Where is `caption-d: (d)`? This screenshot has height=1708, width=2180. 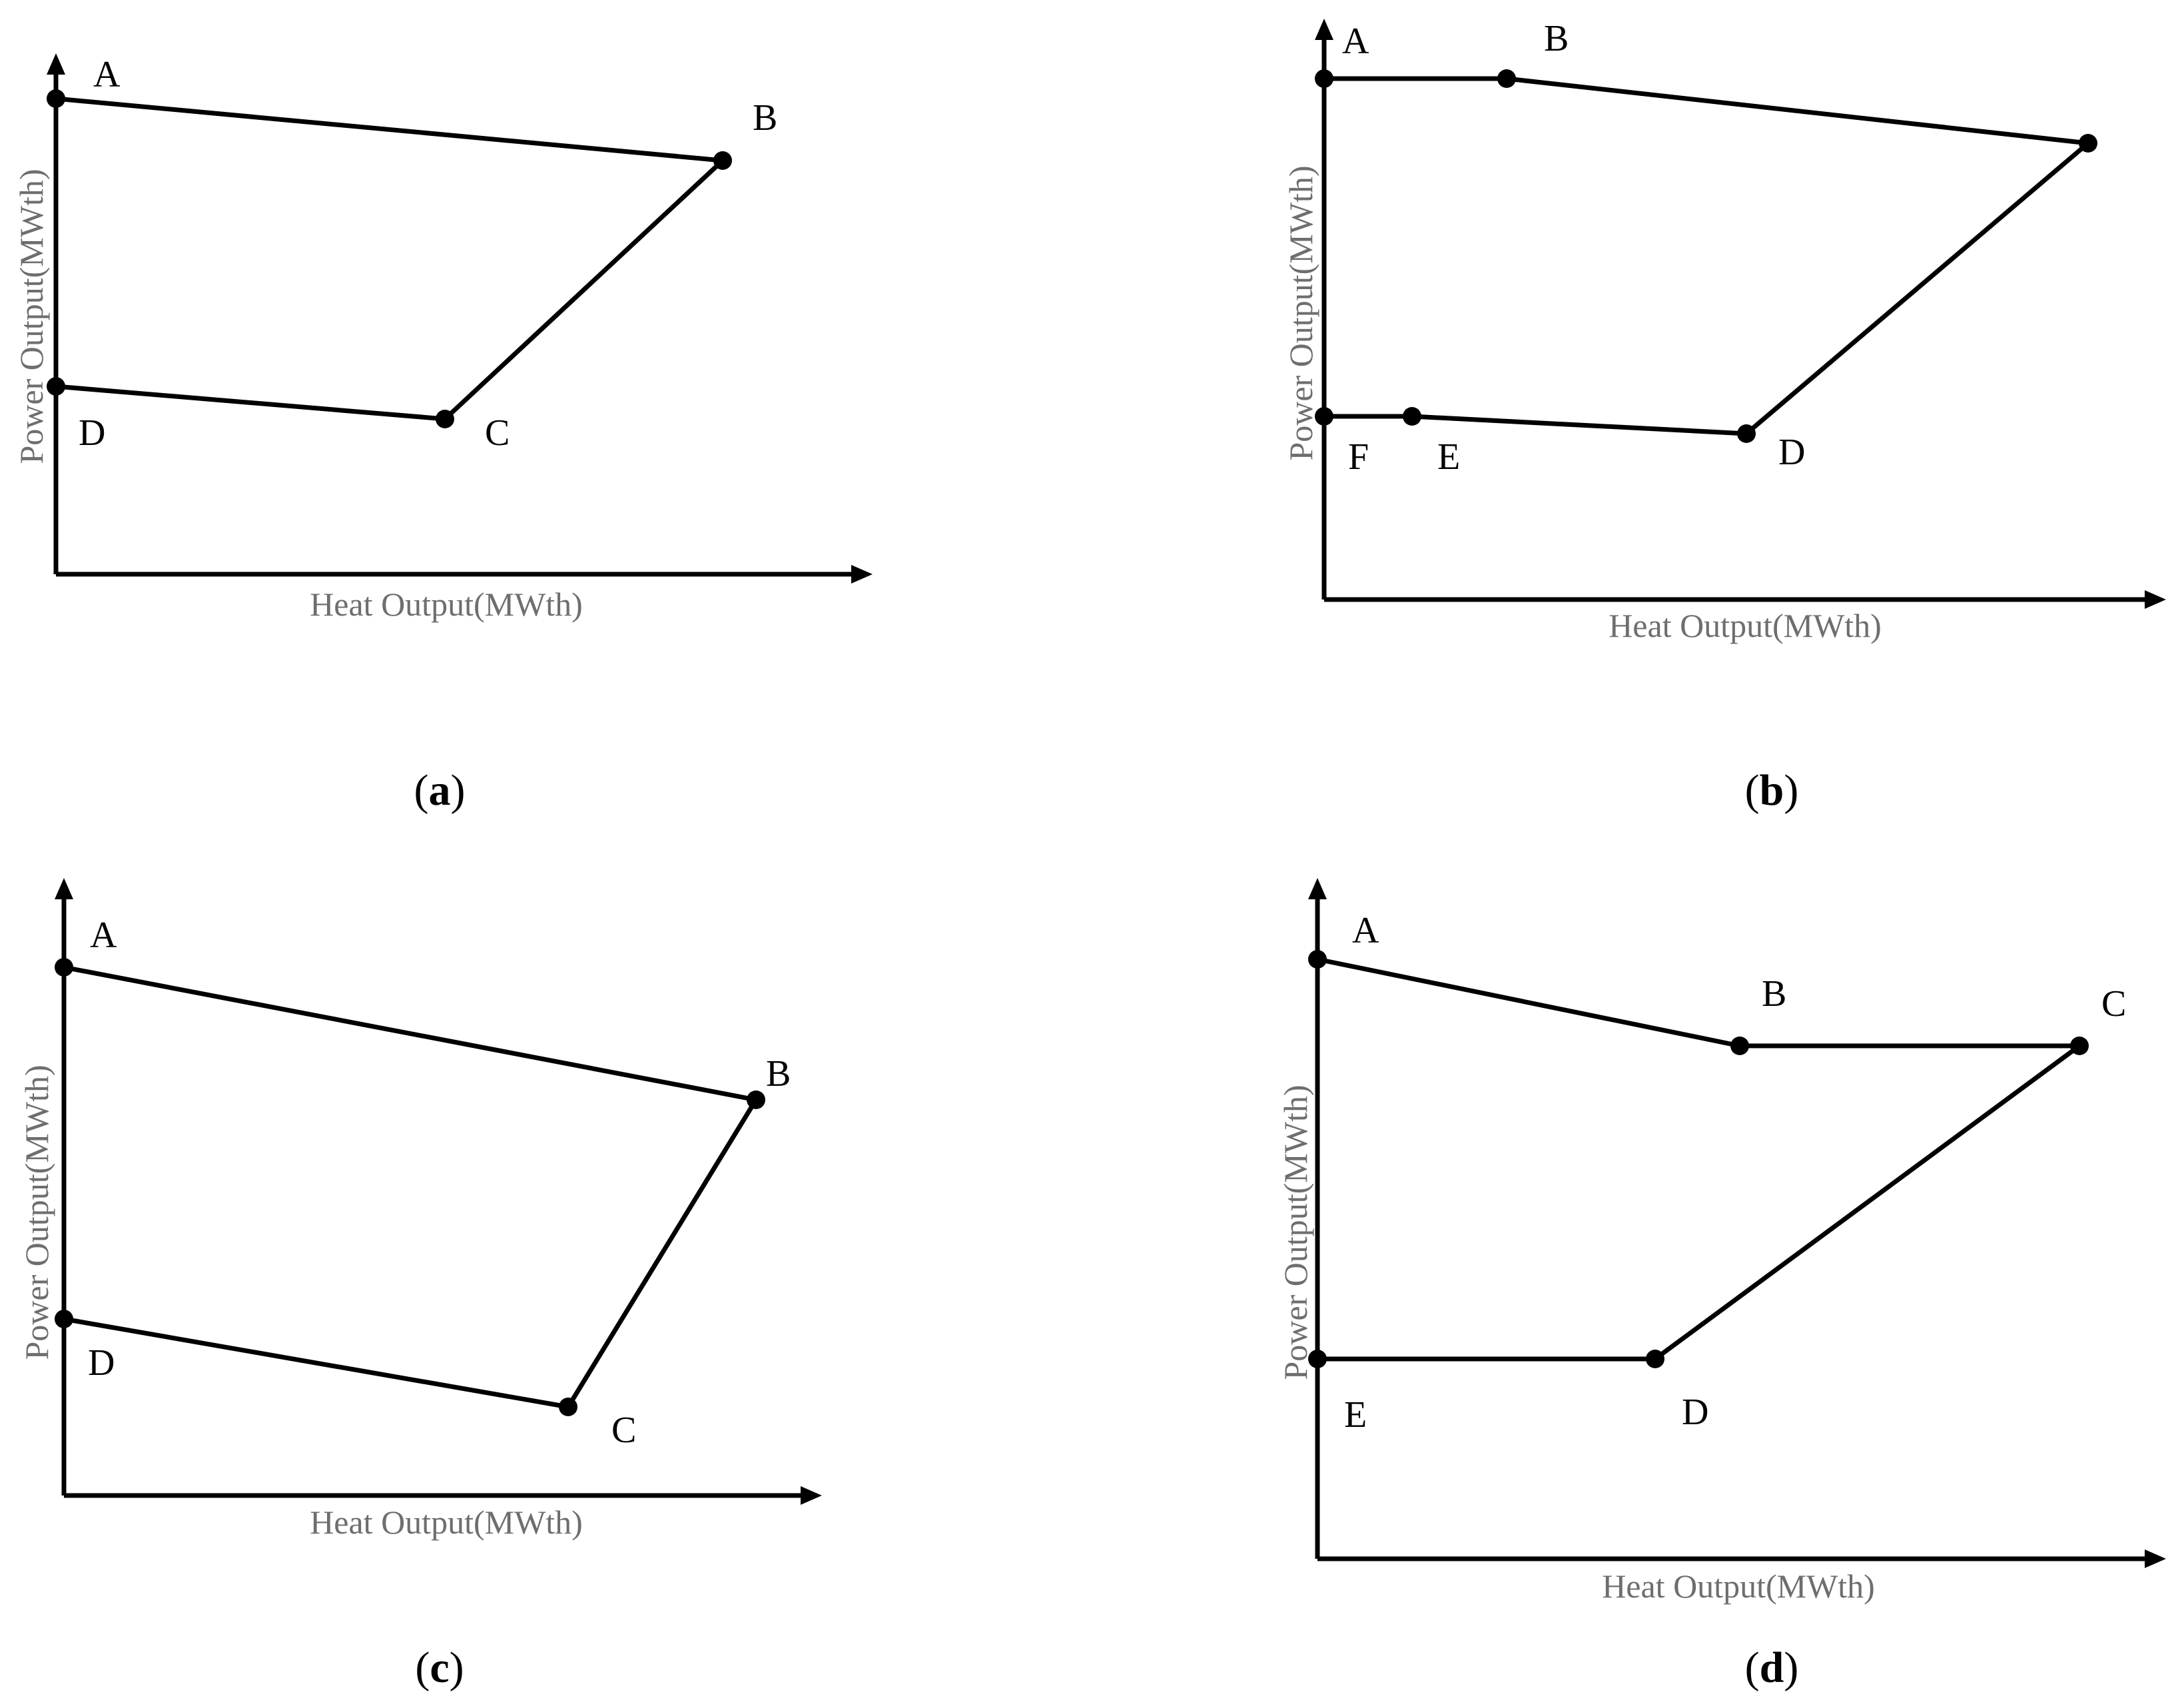 caption-d: (d) is located at coordinates (1772, 1667).